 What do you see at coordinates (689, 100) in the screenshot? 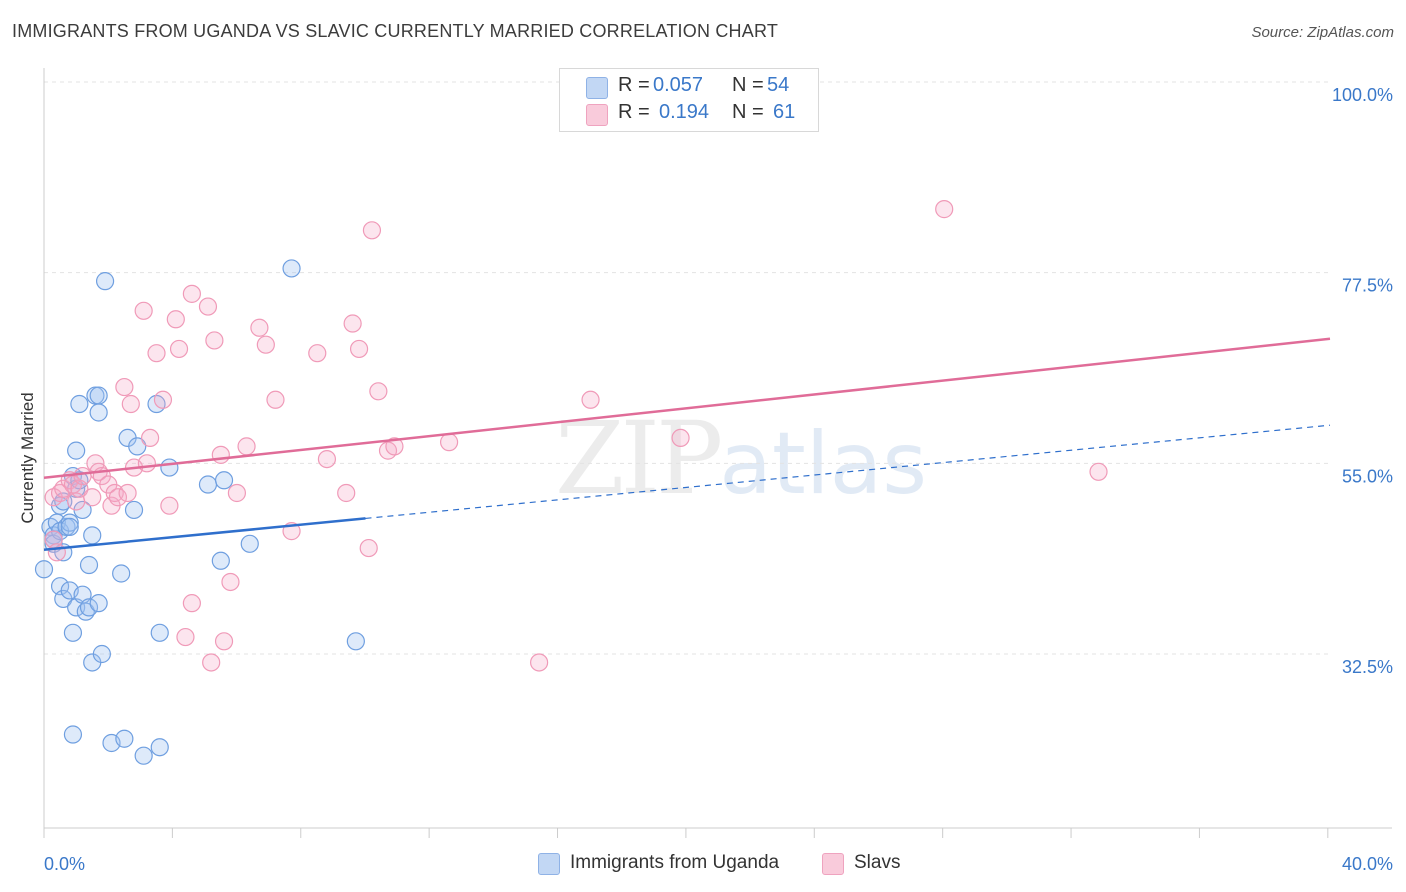
I see `stats-legend: R = 0.057 N = 54 R = 0.194 N = 61` at bounding box center [689, 100].